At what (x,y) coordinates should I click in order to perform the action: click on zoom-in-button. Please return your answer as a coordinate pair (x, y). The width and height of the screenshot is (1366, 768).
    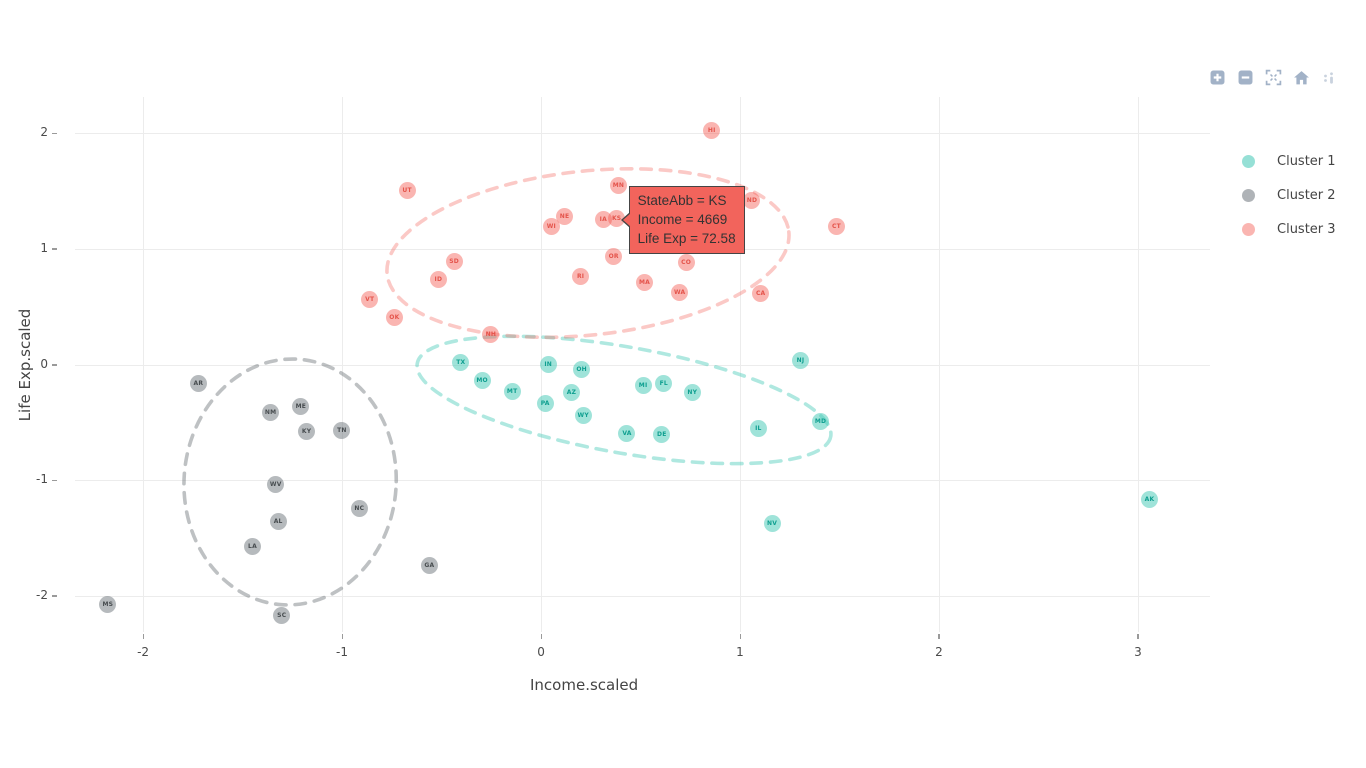
    Looking at the image, I should click on (1217, 79).